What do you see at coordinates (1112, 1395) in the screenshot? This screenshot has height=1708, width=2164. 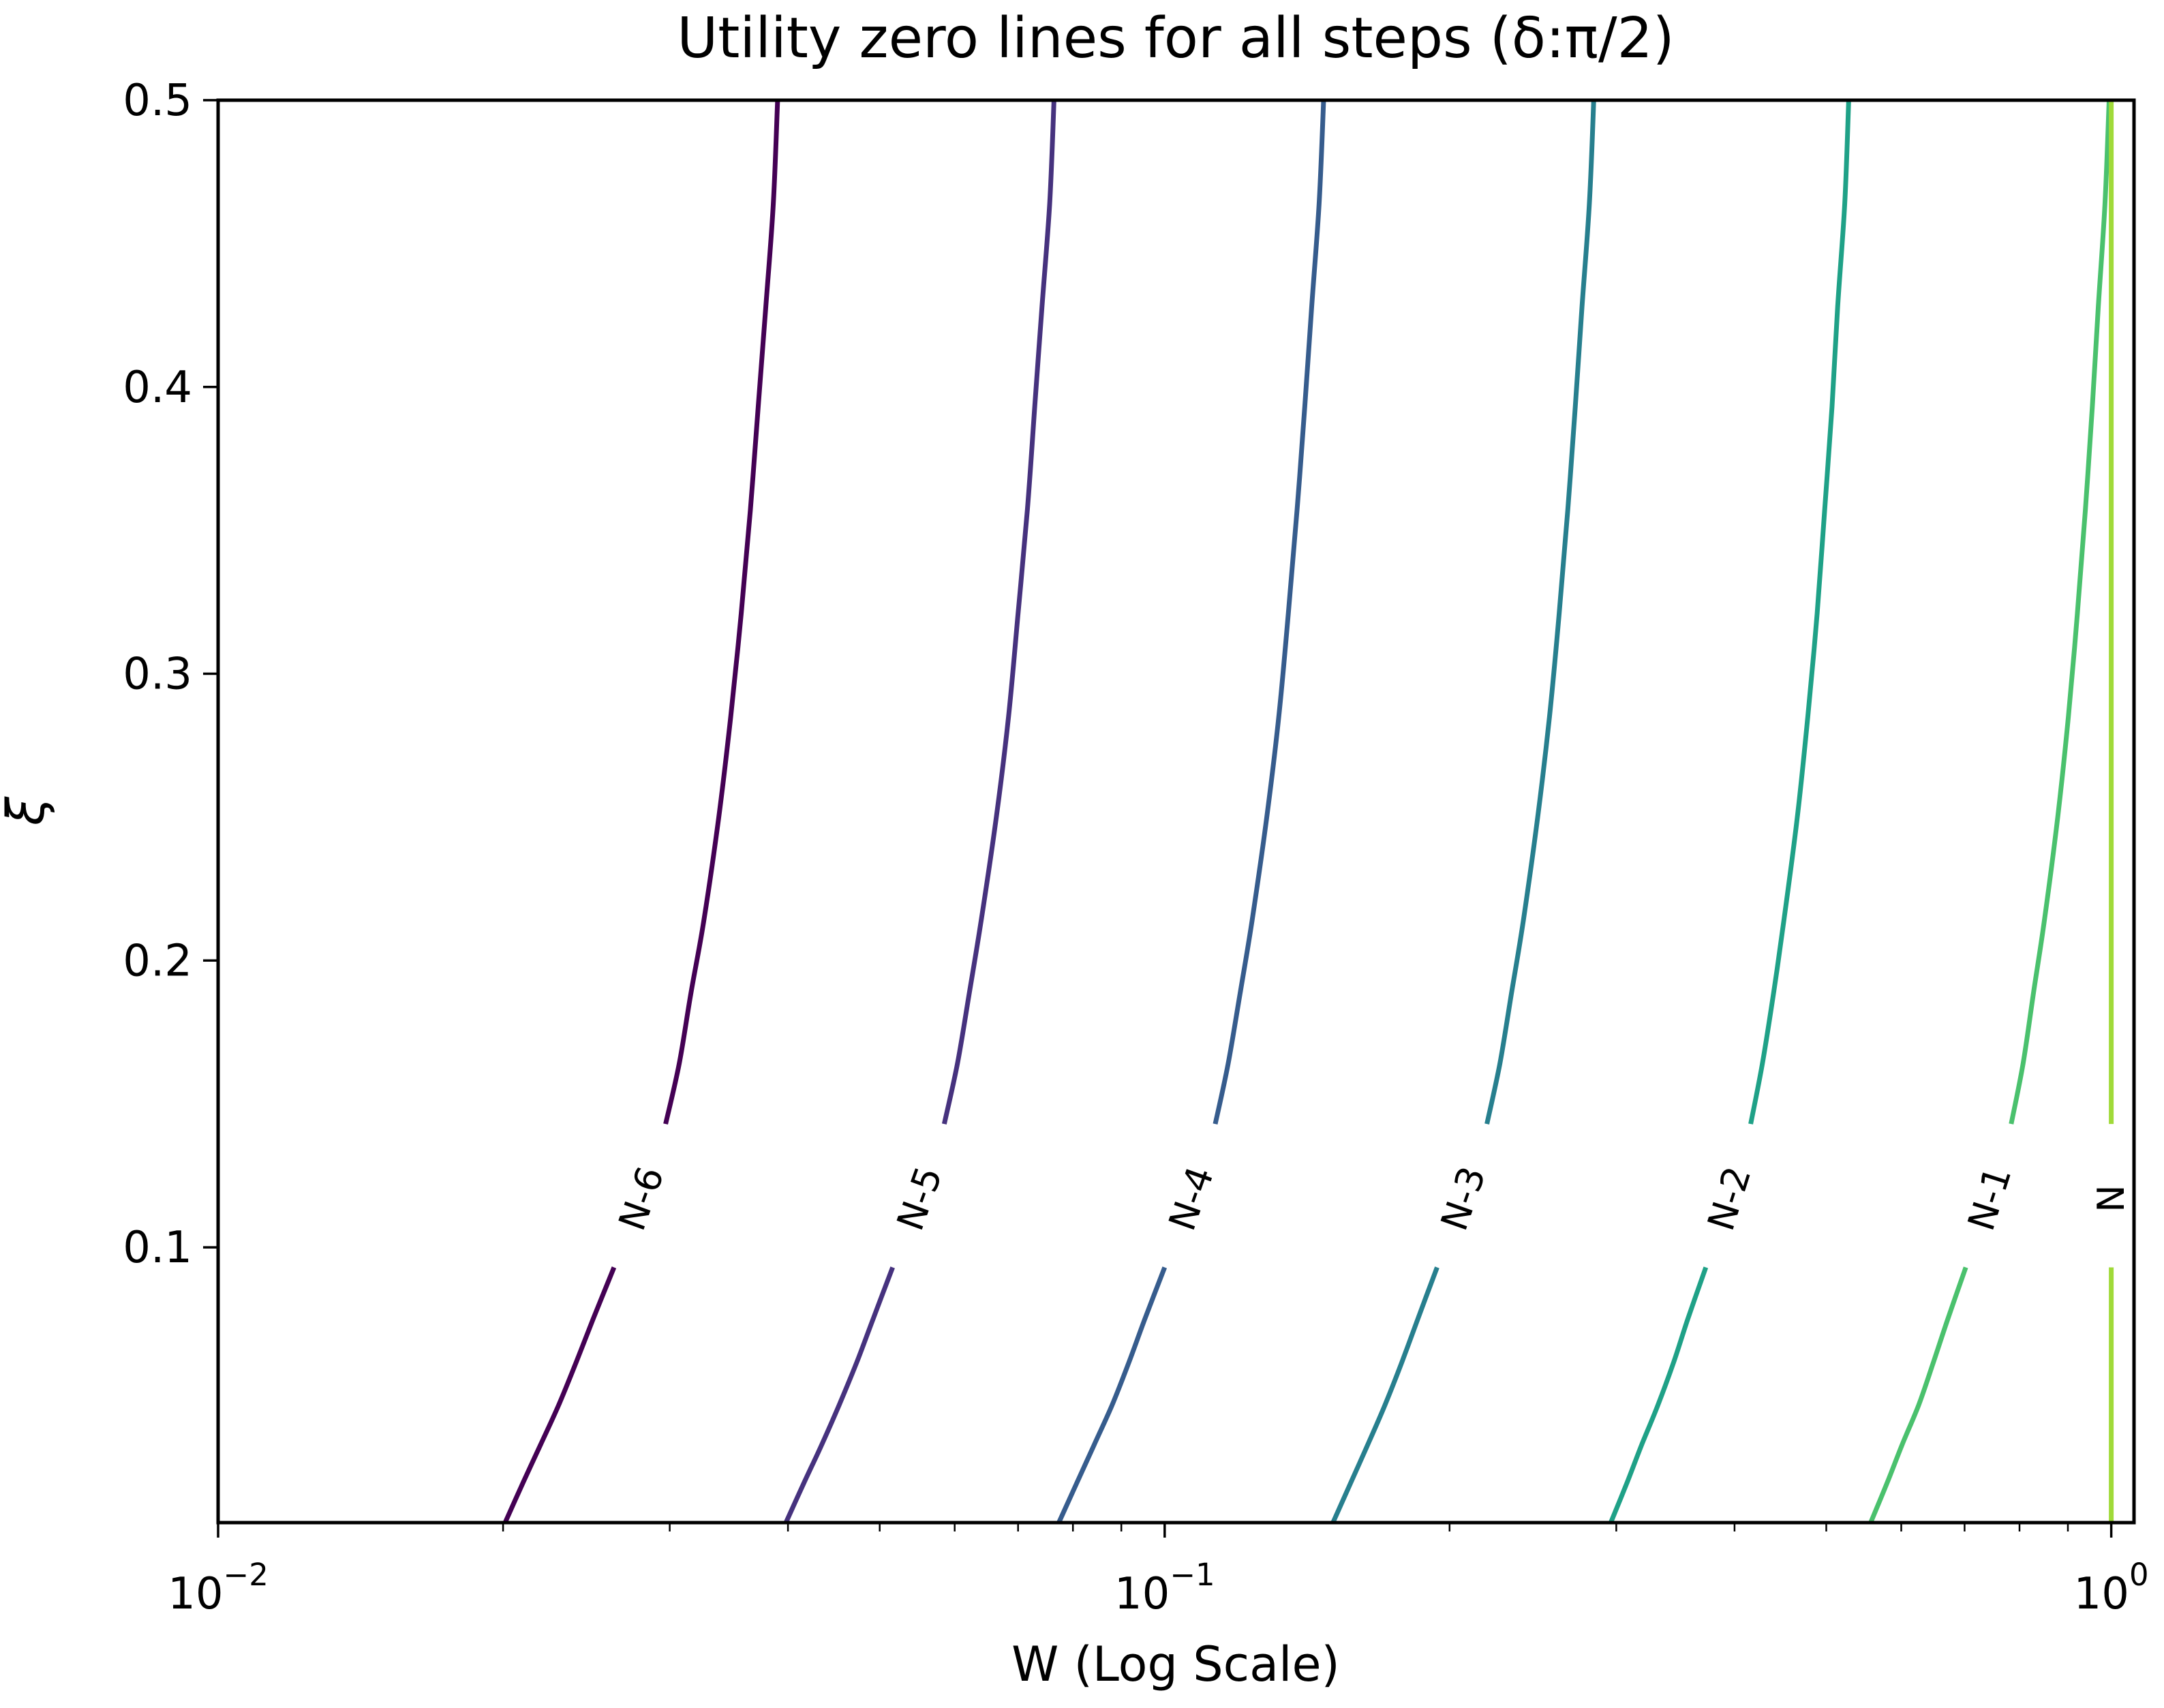 I see `contour-line-N-4-lower` at bounding box center [1112, 1395].